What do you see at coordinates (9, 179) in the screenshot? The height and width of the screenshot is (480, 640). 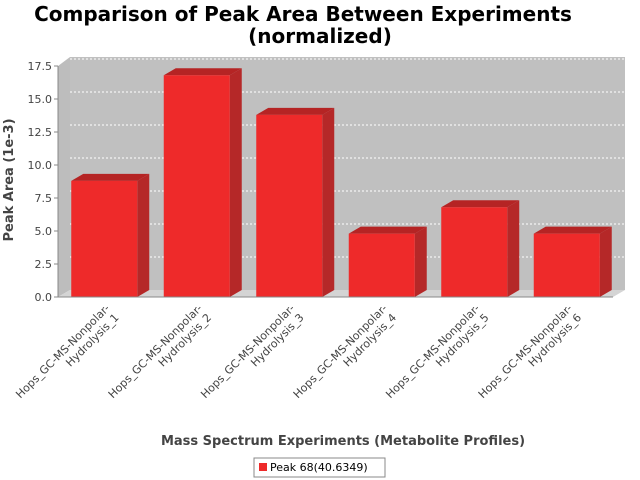 I see `y-axis-label: Peak Area (1e-3)` at bounding box center [9, 179].